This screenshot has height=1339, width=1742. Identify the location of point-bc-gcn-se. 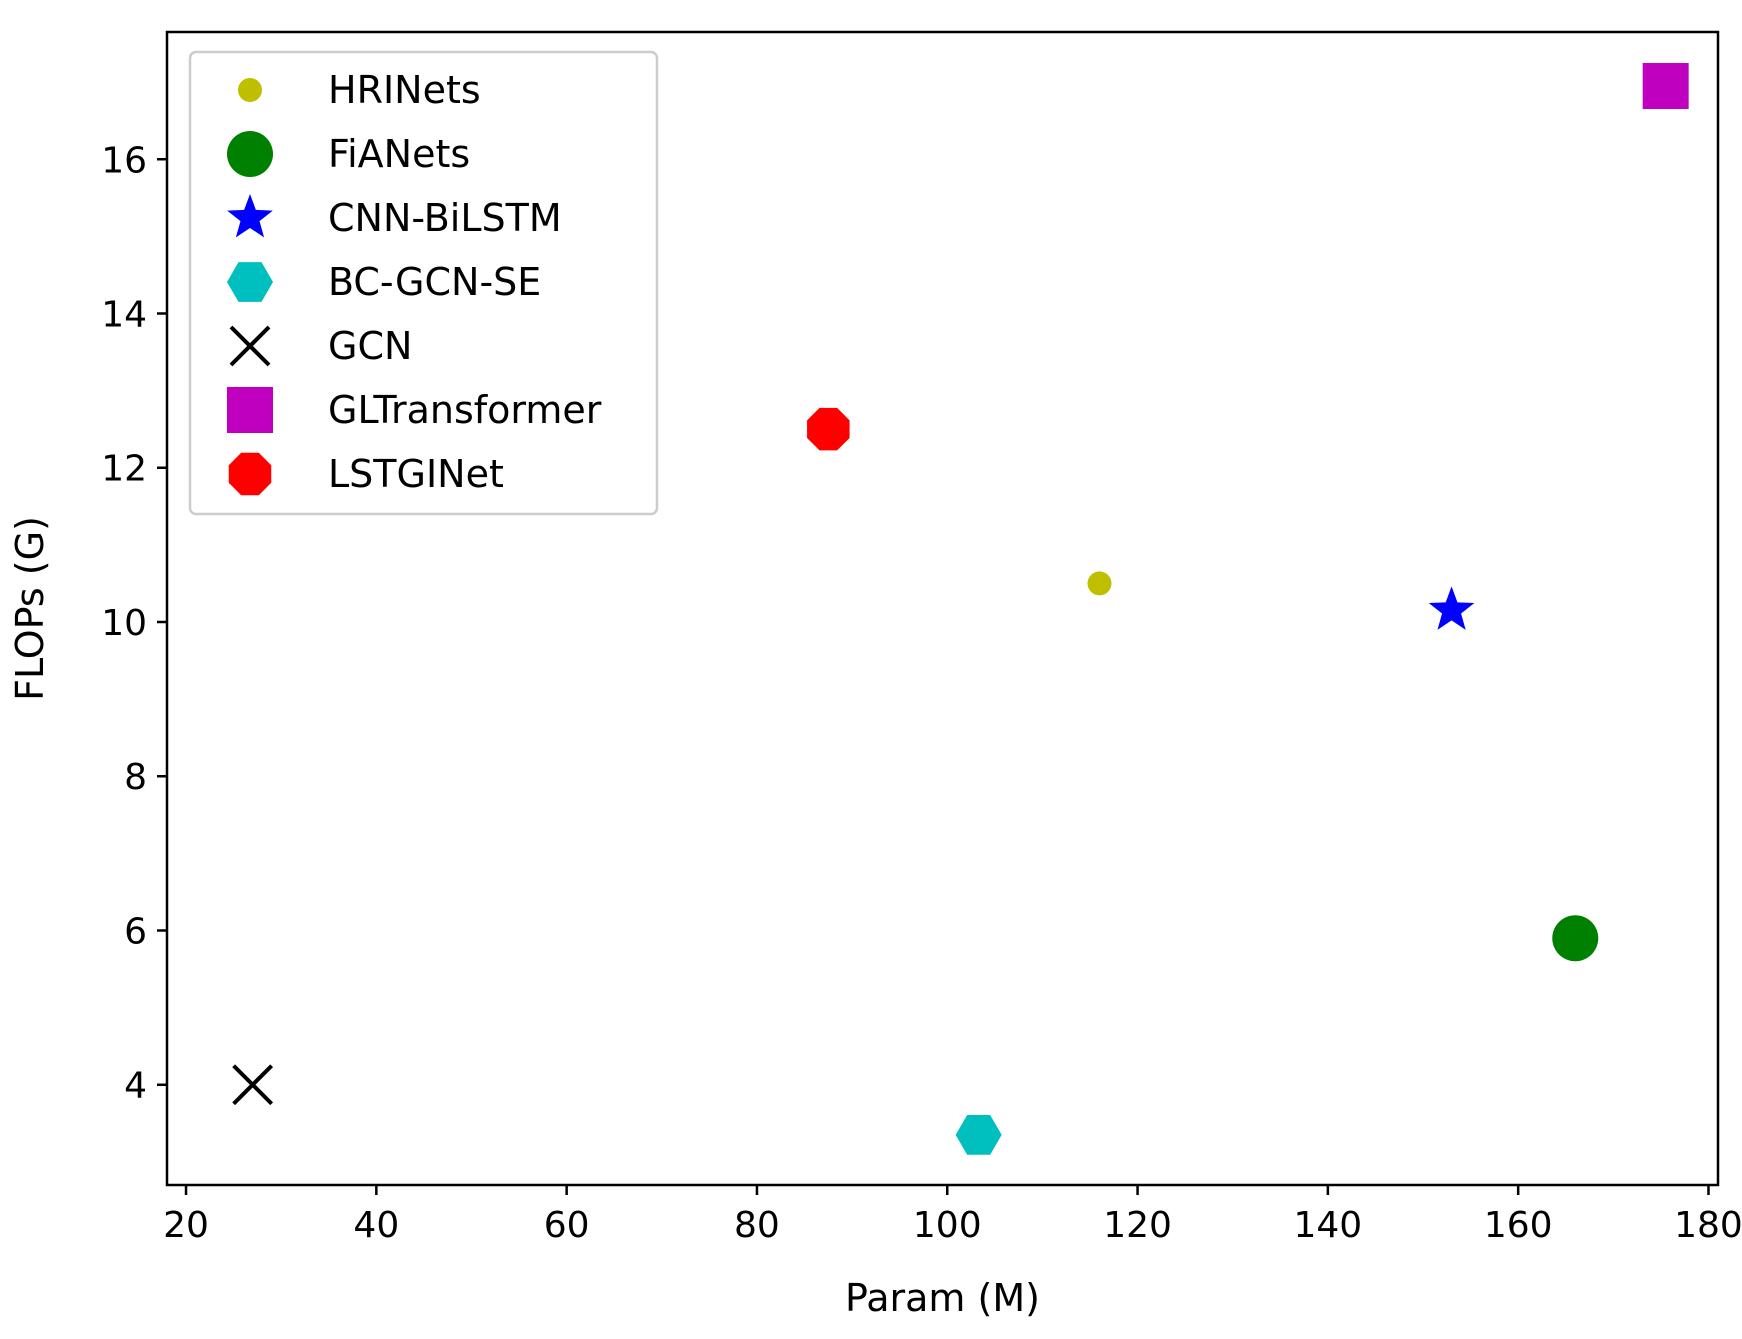
(978, 1134).